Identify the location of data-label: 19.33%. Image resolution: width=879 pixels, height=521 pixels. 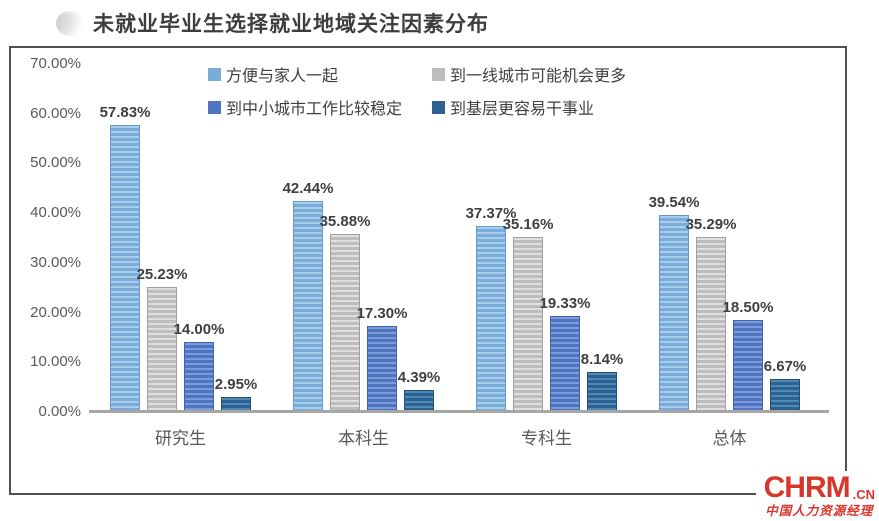
(565, 303).